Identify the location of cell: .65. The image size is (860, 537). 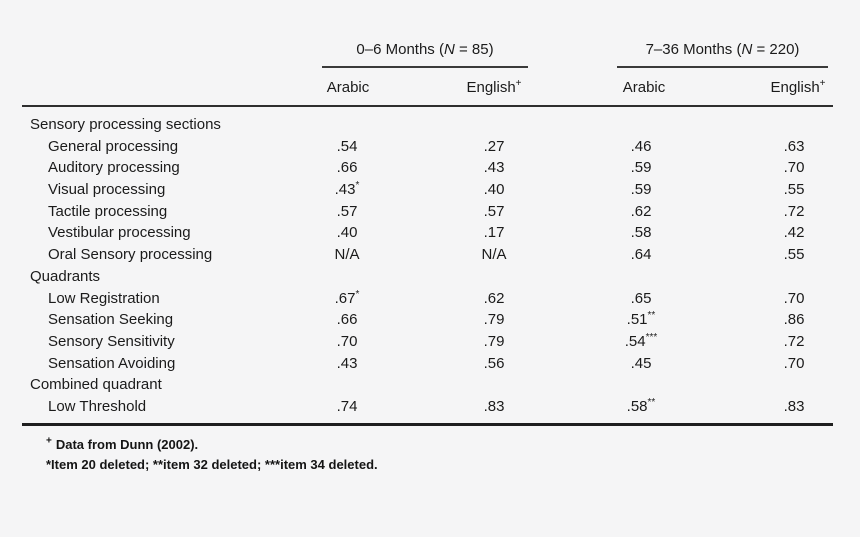
(641, 298).